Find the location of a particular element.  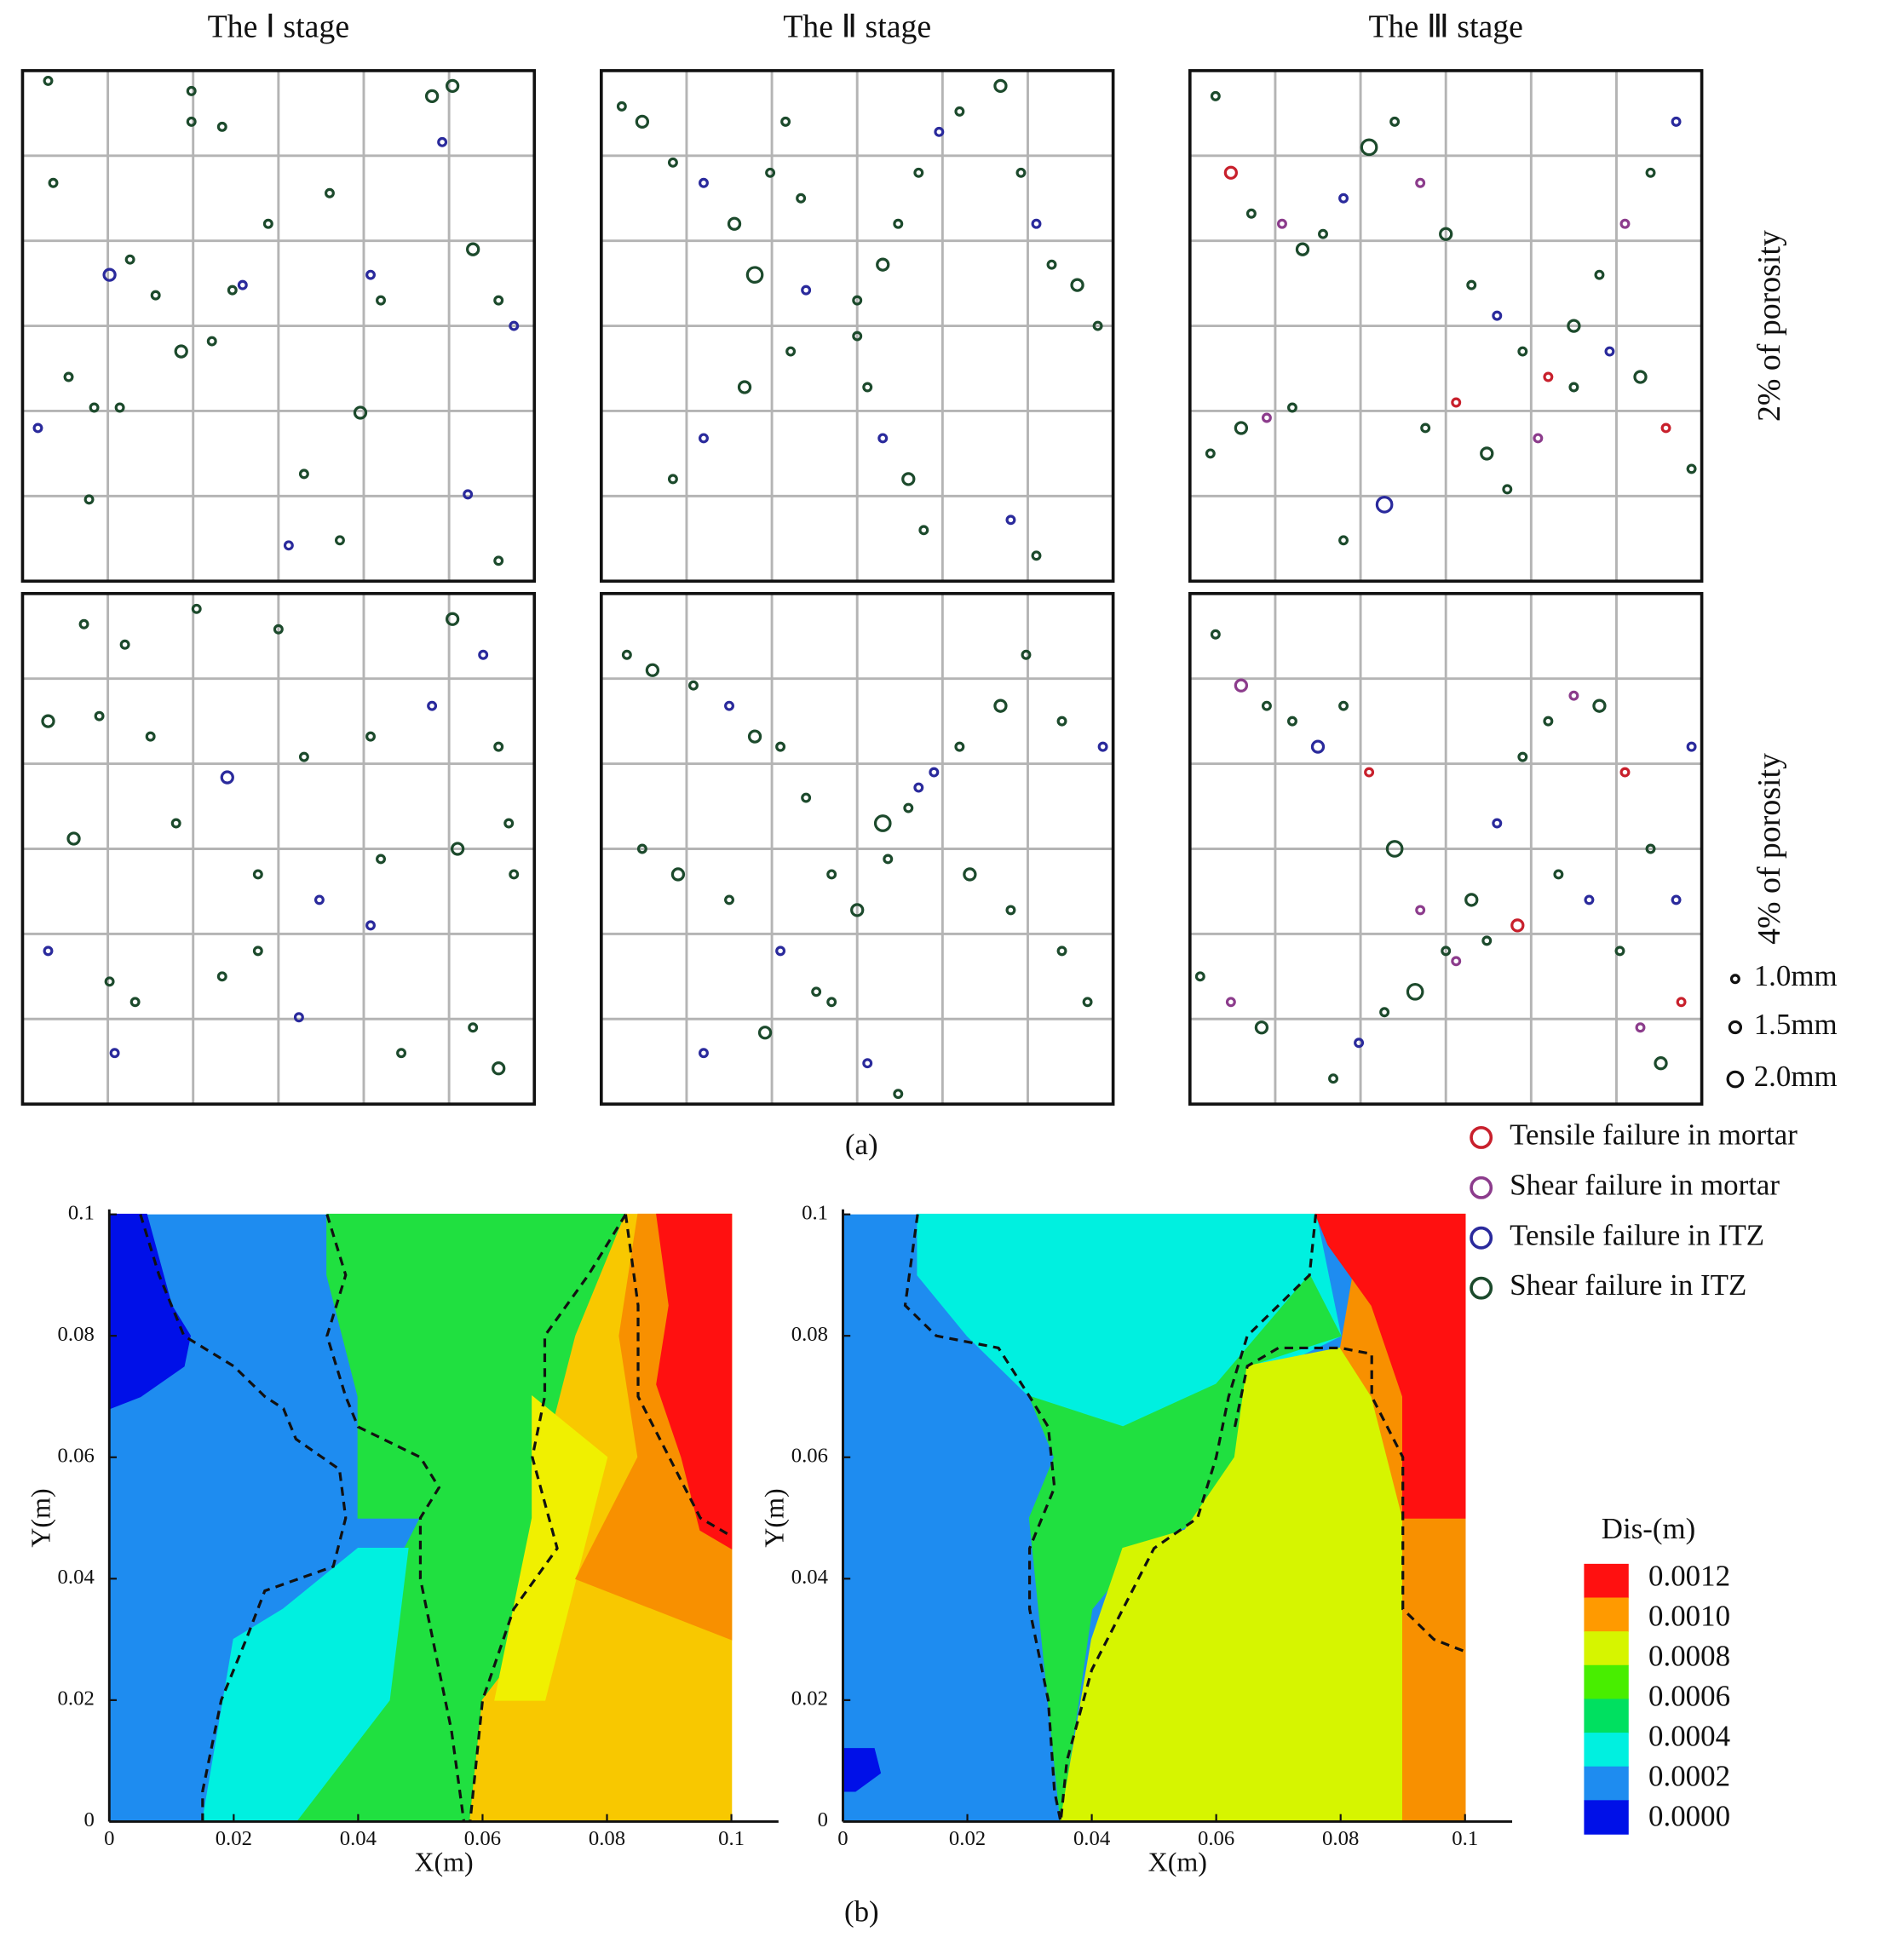

x-tick-label: 0.1 is located at coordinates (731, 1838).